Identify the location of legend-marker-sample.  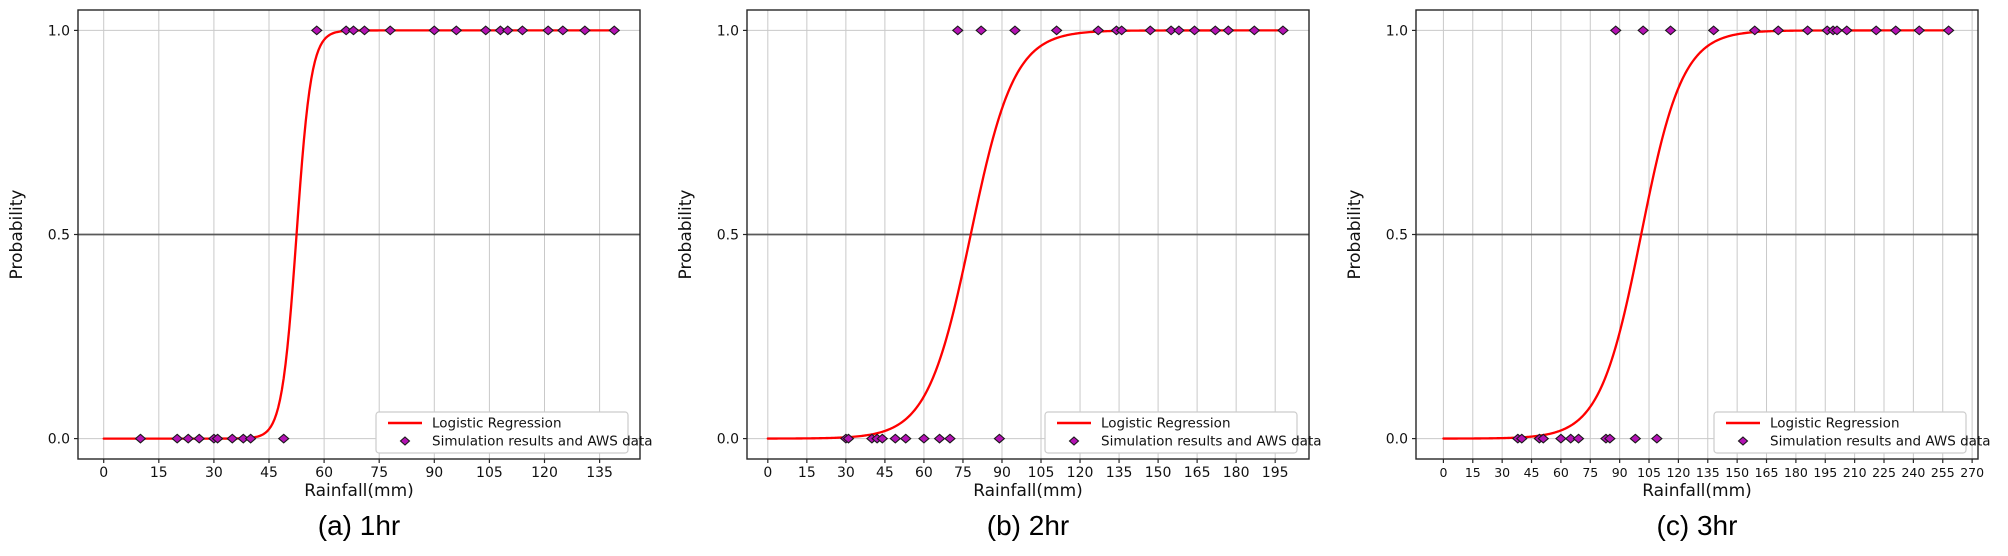
(1743, 441).